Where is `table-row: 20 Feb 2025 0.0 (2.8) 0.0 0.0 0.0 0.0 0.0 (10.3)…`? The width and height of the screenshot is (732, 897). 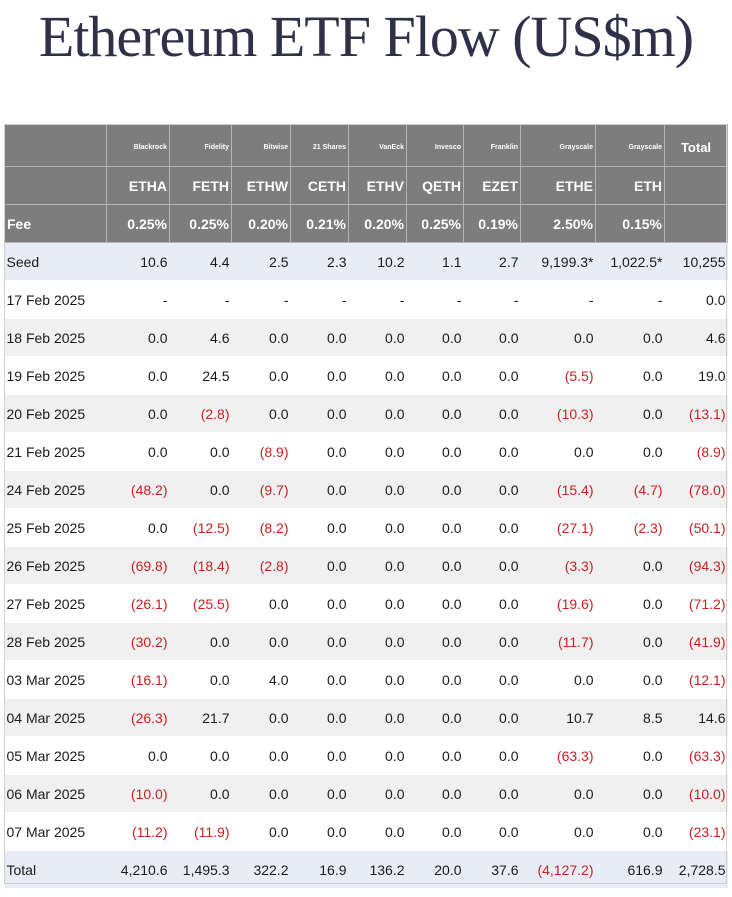
table-row: 20 Feb 2025 0.0 (2.8) 0.0 0.0 0.0 0.0 0.0 (10.3)… is located at coordinates (366, 413).